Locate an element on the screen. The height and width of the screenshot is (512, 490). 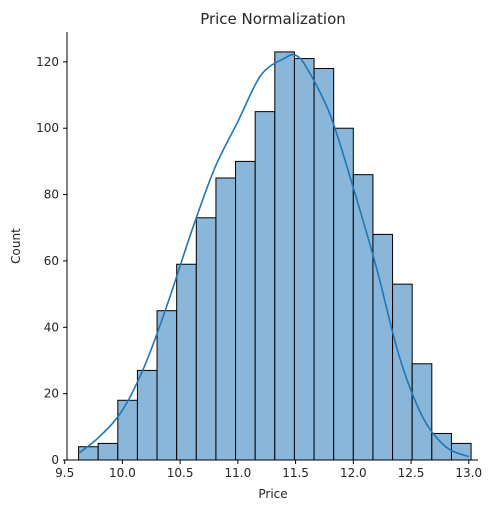
chart-title: Price Normalization is located at coordinates (273, 19).